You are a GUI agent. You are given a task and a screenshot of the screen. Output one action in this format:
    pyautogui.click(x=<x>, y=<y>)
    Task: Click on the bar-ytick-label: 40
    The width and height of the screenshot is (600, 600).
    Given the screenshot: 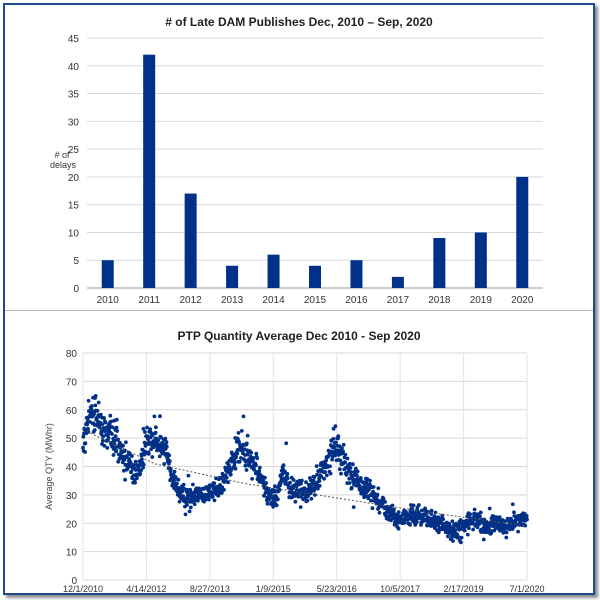 What is the action you would take?
    pyautogui.click(x=74, y=67)
    